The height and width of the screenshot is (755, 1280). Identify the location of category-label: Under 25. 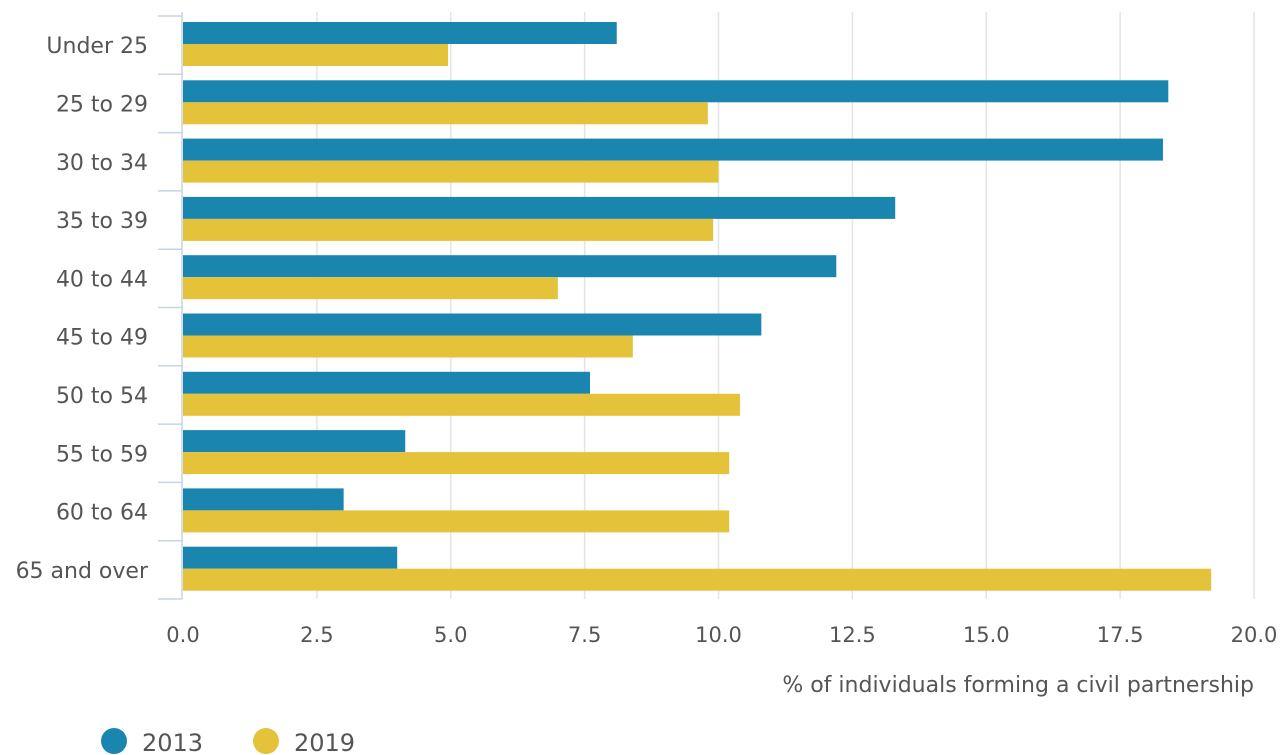
(97, 46).